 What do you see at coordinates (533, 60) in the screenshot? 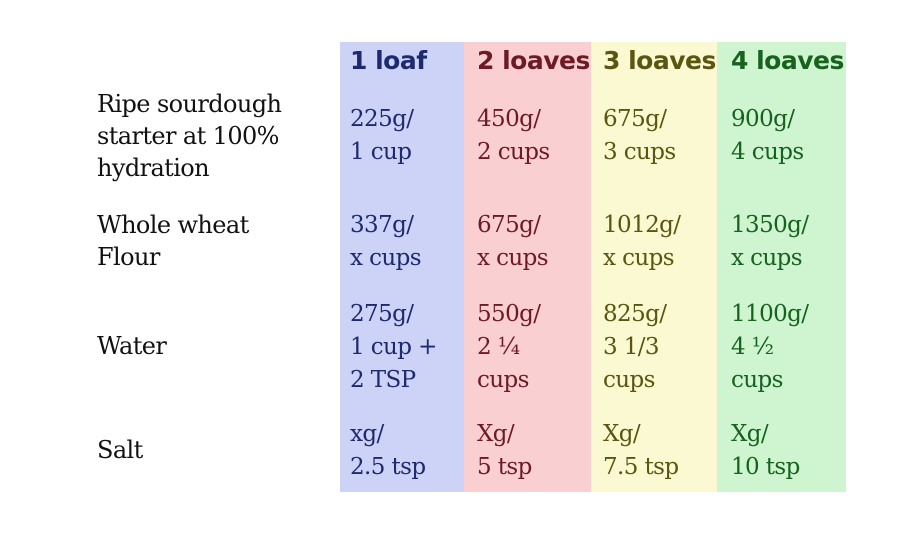
I see `column-header: 2 loaves` at bounding box center [533, 60].